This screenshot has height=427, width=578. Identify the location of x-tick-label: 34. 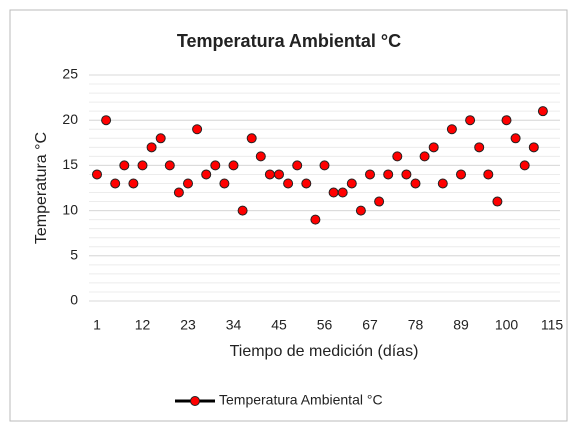
(234, 325).